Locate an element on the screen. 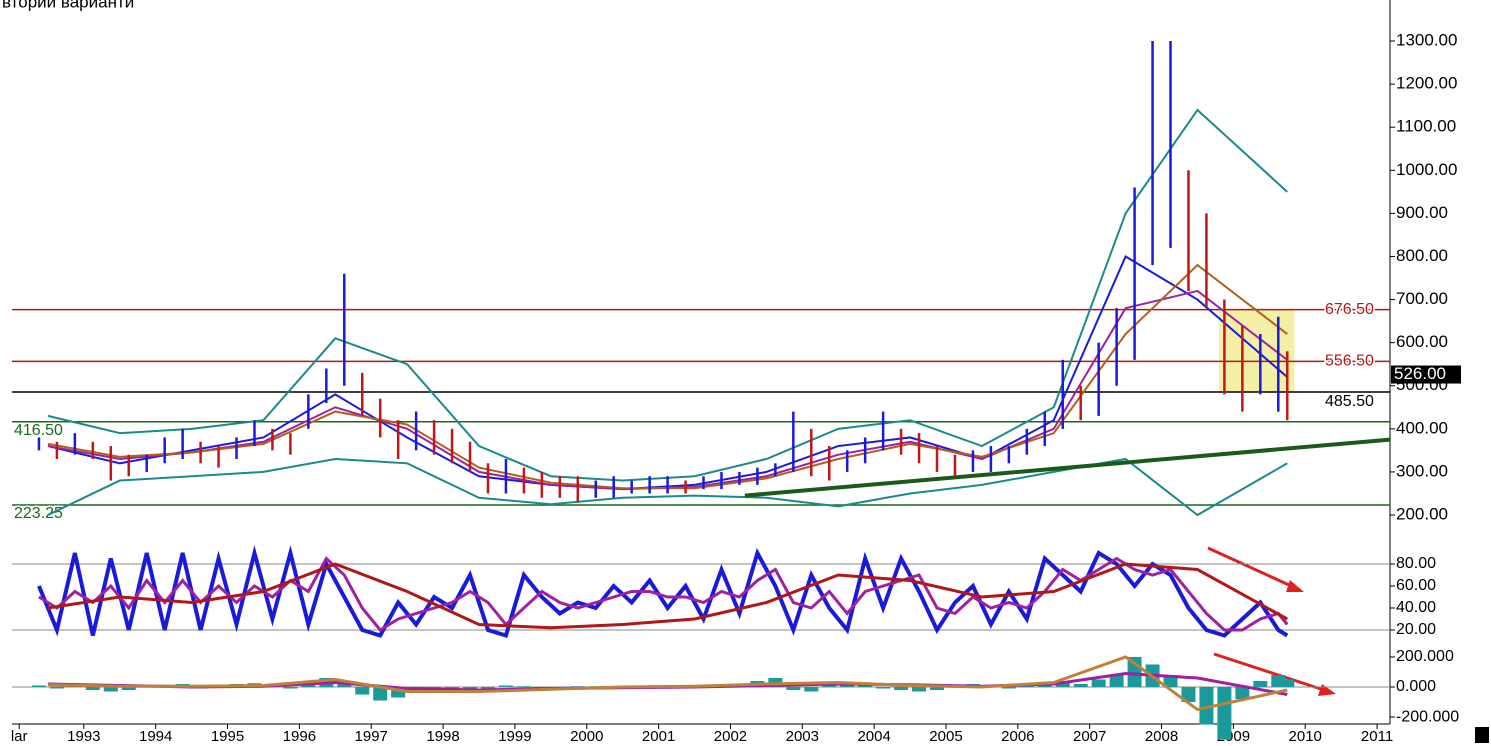 This screenshot has width=1491, height=746. x-tick-label: 1998 is located at coordinates (442, 736).